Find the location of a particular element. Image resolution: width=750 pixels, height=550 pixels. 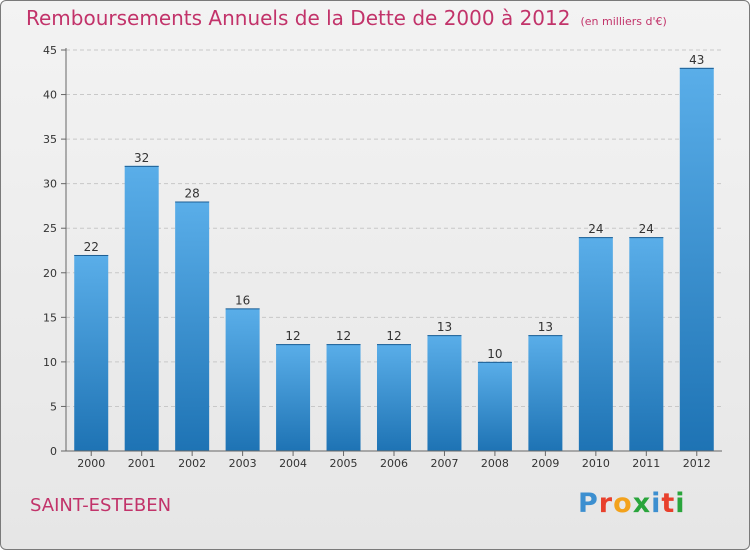

y-tick-label: 30 is located at coordinates (50, 184).